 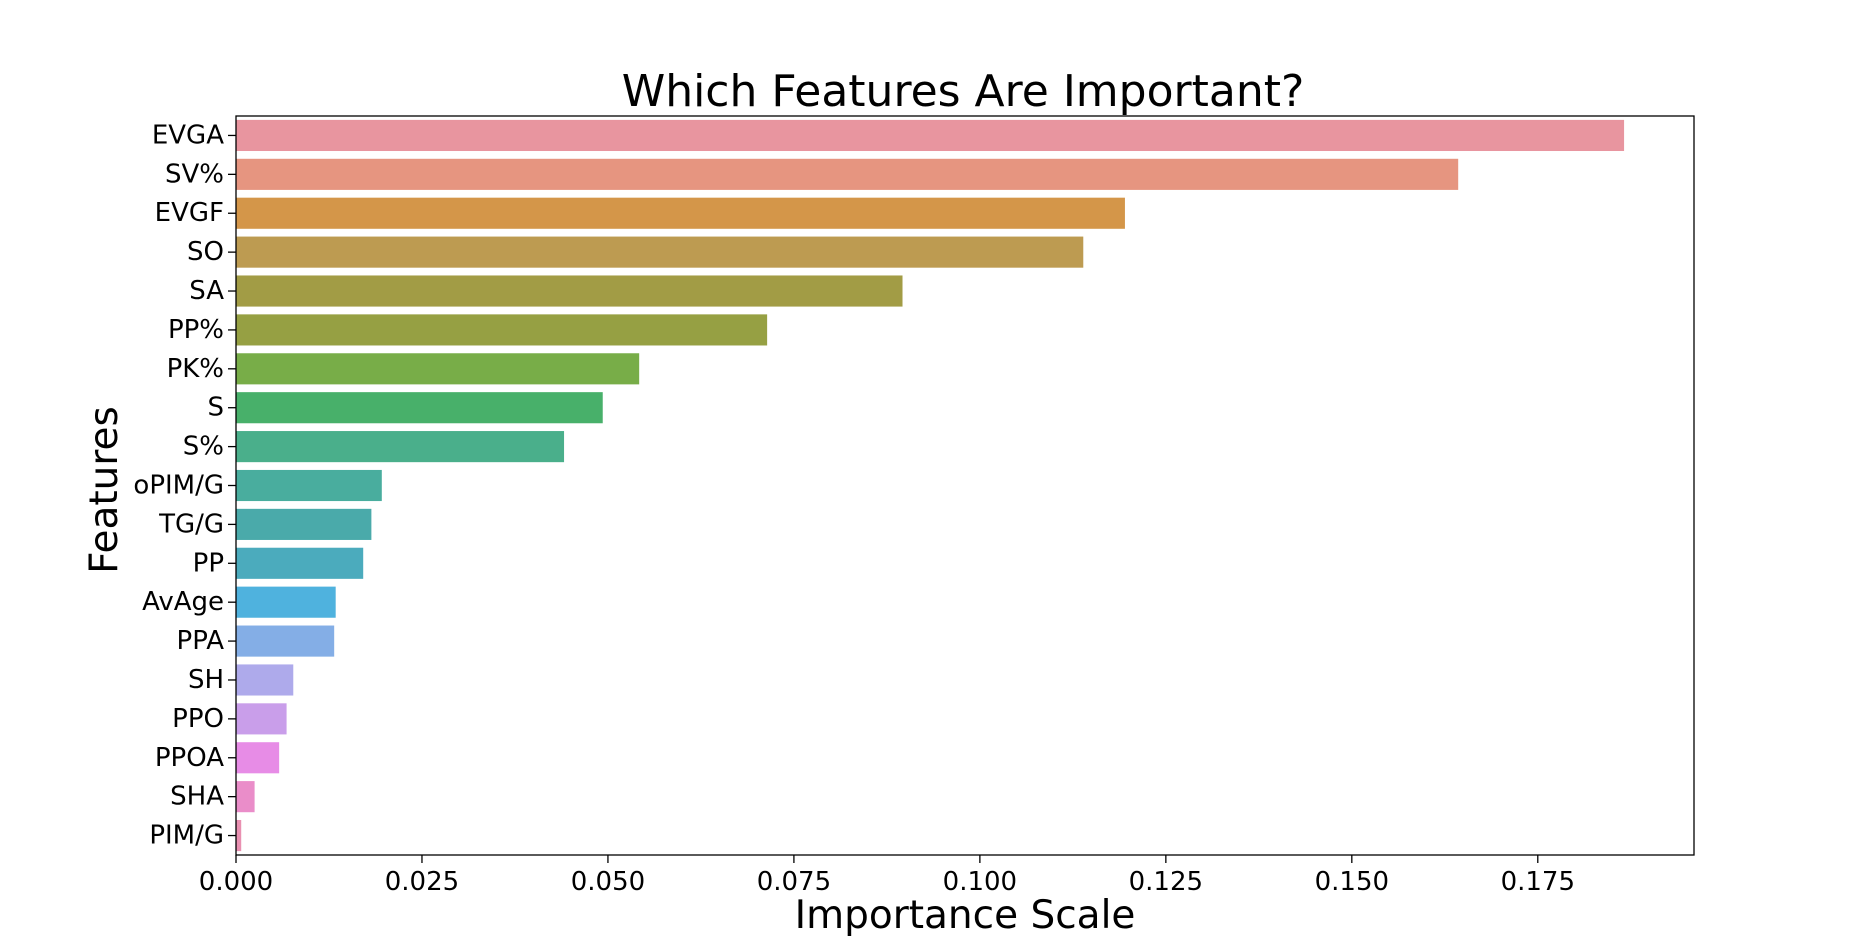 What do you see at coordinates (245, 797) in the screenshot?
I see `bar-SHA` at bounding box center [245, 797].